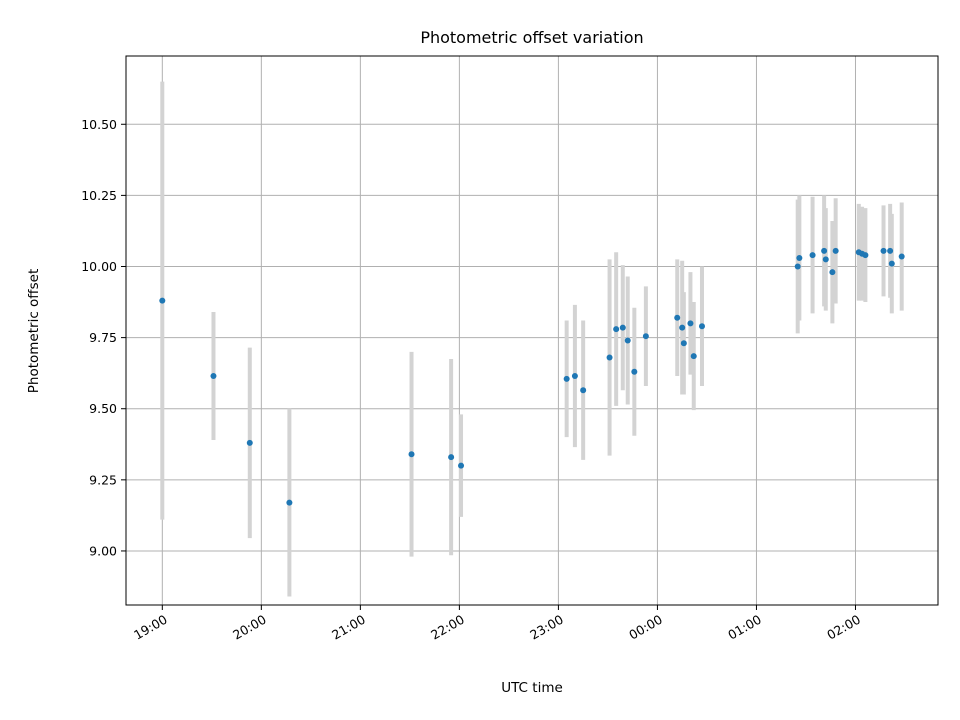 The image size is (960, 720). Describe the element at coordinates (99, 266) in the screenshot. I see `y-tick-label: 10.00` at that location.